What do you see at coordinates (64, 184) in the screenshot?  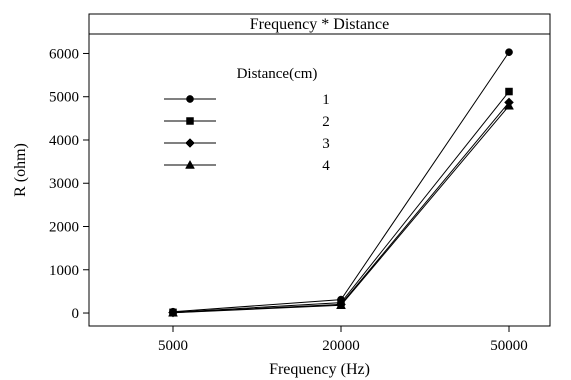 I see `y-tick-label: 3000` at bounding box center [64, 184].